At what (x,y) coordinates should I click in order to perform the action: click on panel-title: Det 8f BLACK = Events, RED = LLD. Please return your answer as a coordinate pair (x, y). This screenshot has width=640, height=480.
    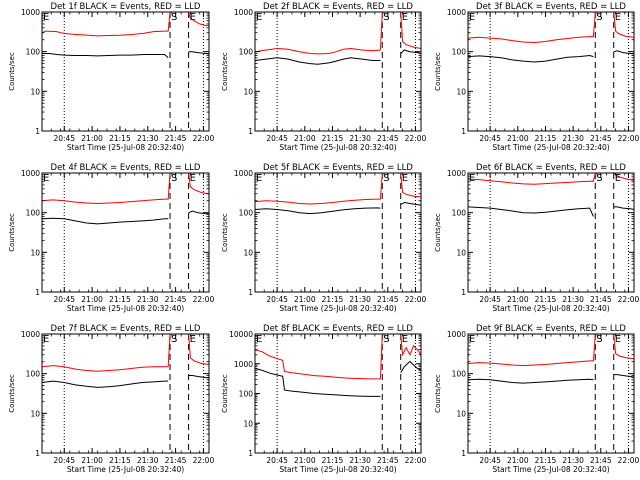
    Looking at the image, I should click on (338, 329).